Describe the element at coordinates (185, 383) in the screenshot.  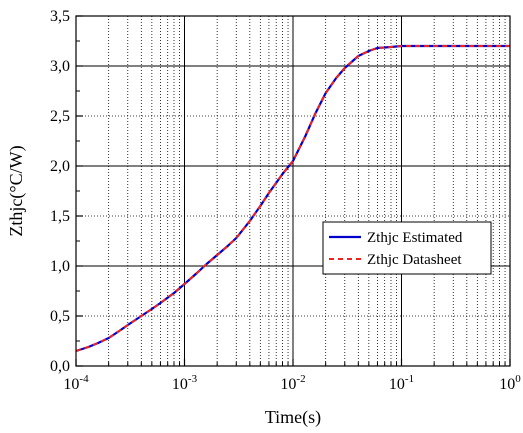
I see `x-tick-label: 10⁻³` at that location.